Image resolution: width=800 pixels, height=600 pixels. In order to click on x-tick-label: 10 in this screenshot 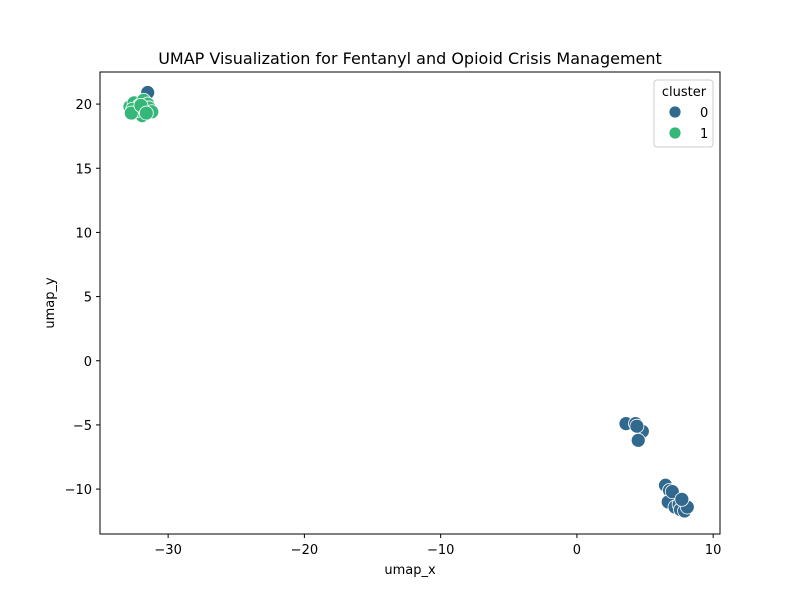, I will do `click(713, 550)`.